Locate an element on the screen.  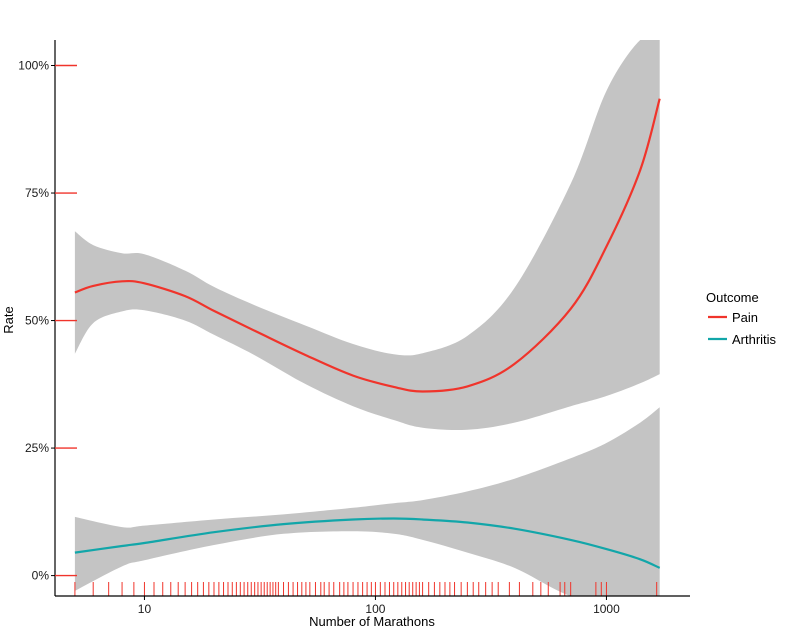
x-ticks: 10 100 1000 is located at coordinates (379, 606).